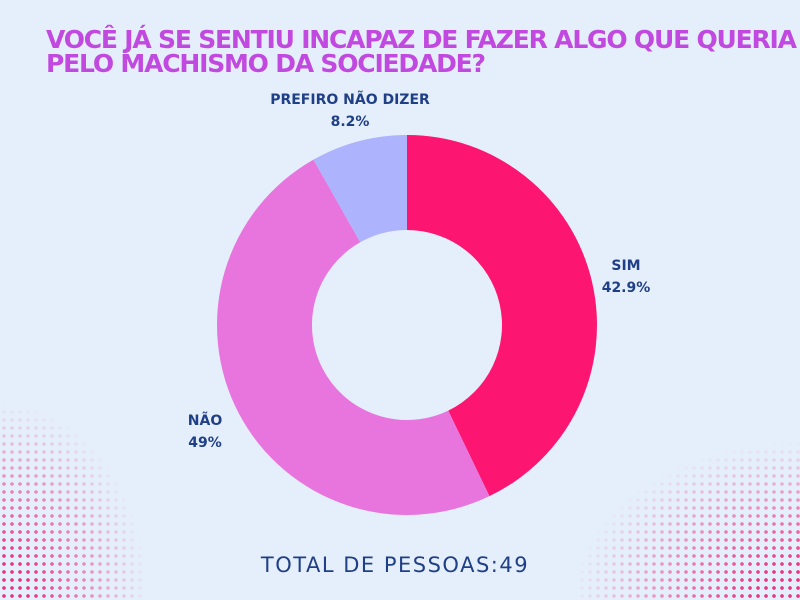 The image size is (800, 600). I want to click on value-label-prefiro-n-o-dizer: 8.2%, so click(350, 122).